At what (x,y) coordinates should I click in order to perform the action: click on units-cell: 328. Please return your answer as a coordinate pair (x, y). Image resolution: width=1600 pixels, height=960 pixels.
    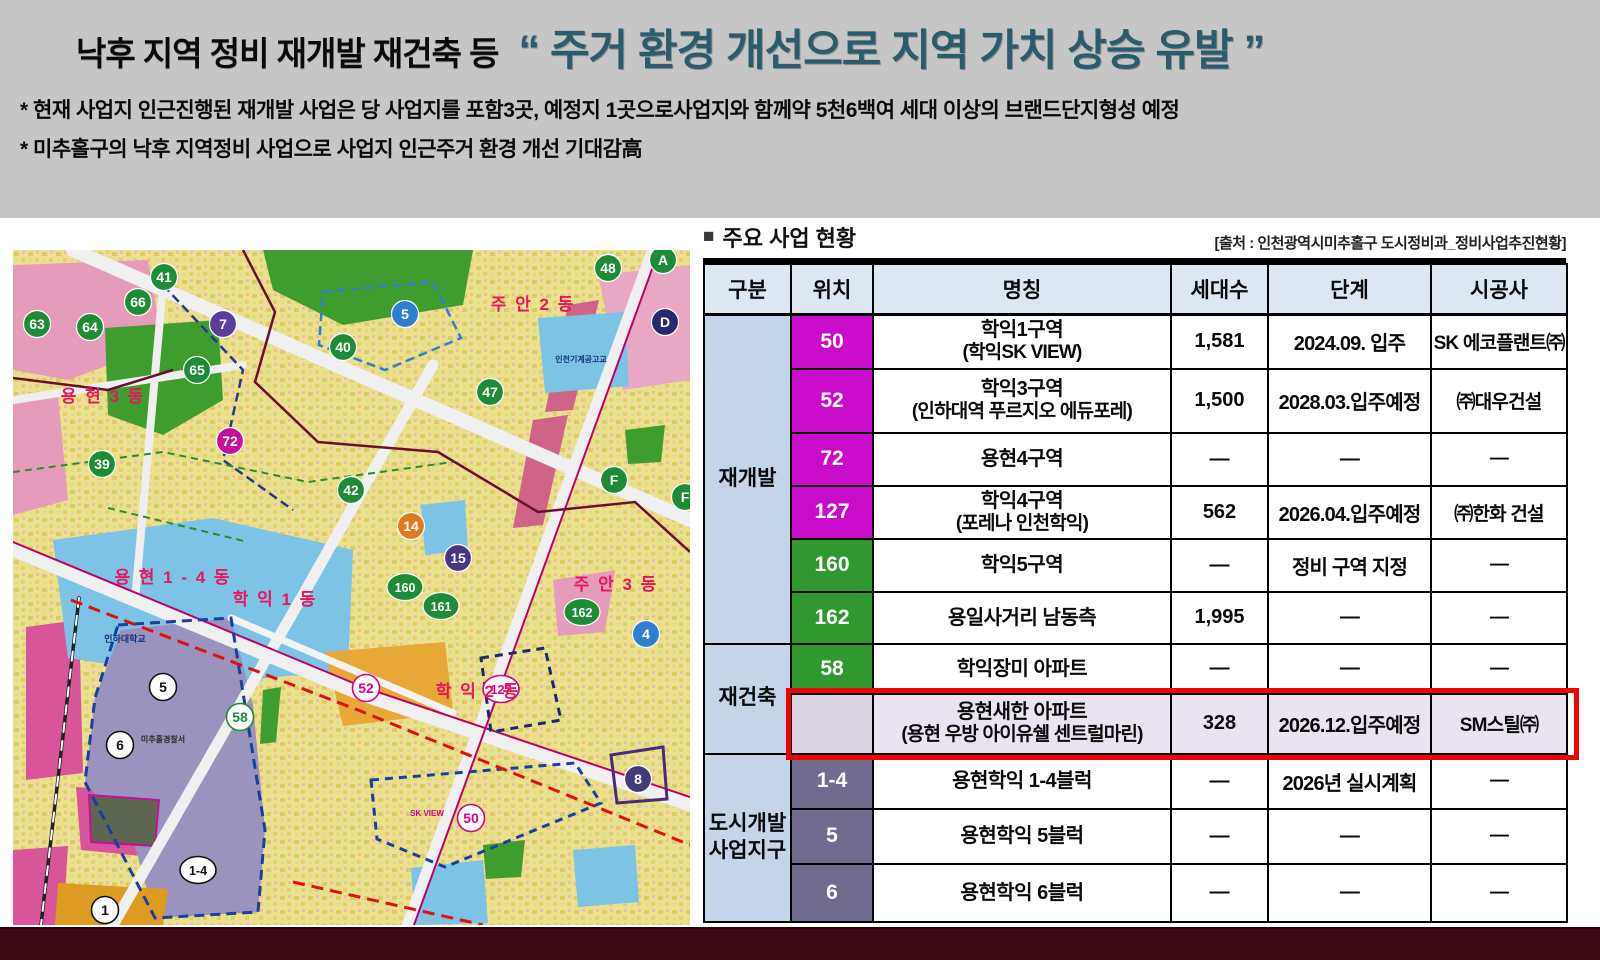
    Looking at the image, I should click on (1219, 723).